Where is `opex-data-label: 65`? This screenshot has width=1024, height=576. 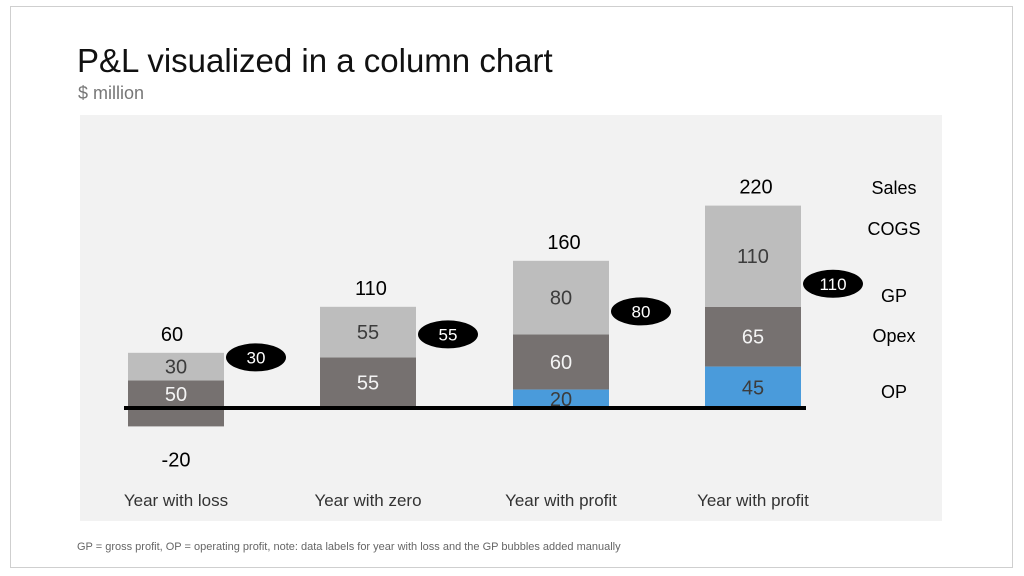
opex-data-label: 65 is located at coordinates (753, 338).